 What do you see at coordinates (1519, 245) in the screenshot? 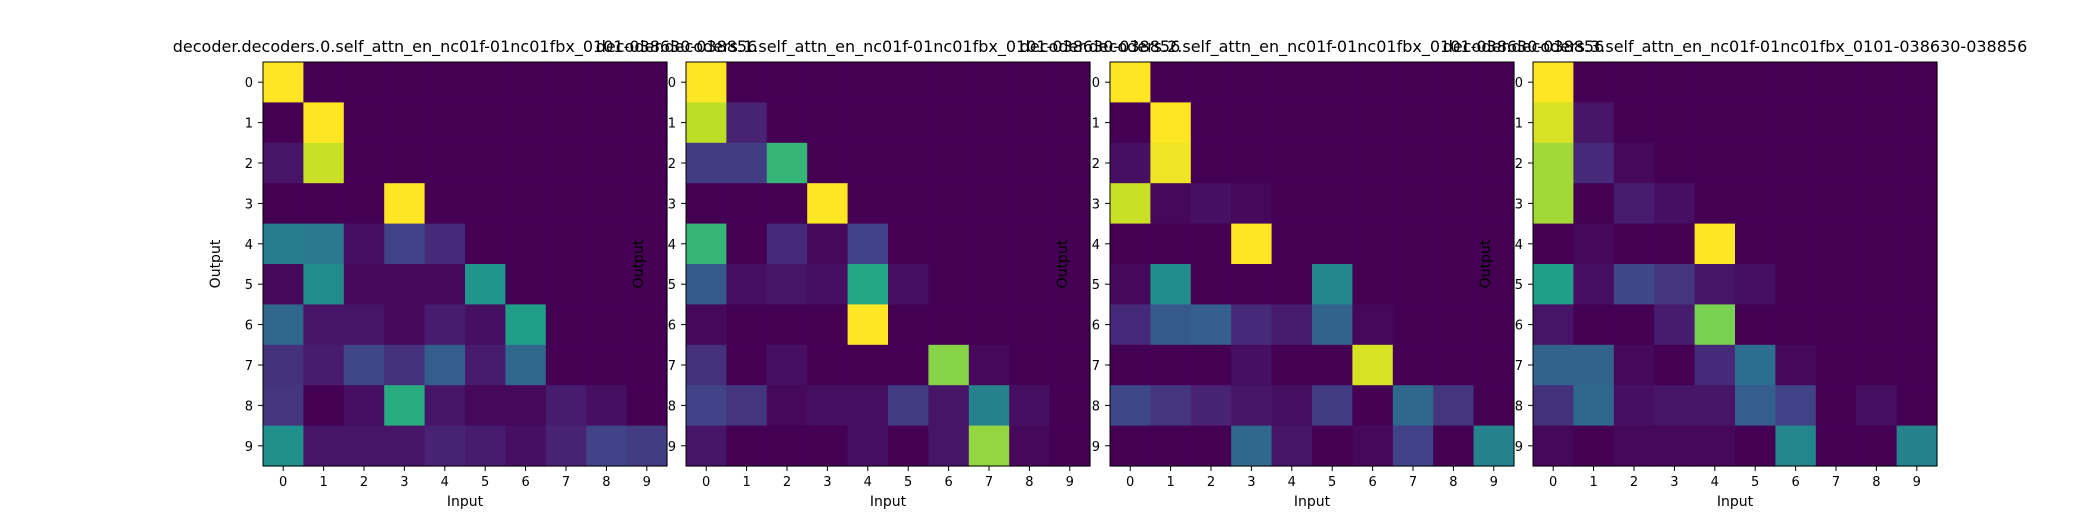
I see `y-tick-label: 4` at bounding box center [1519, 245].